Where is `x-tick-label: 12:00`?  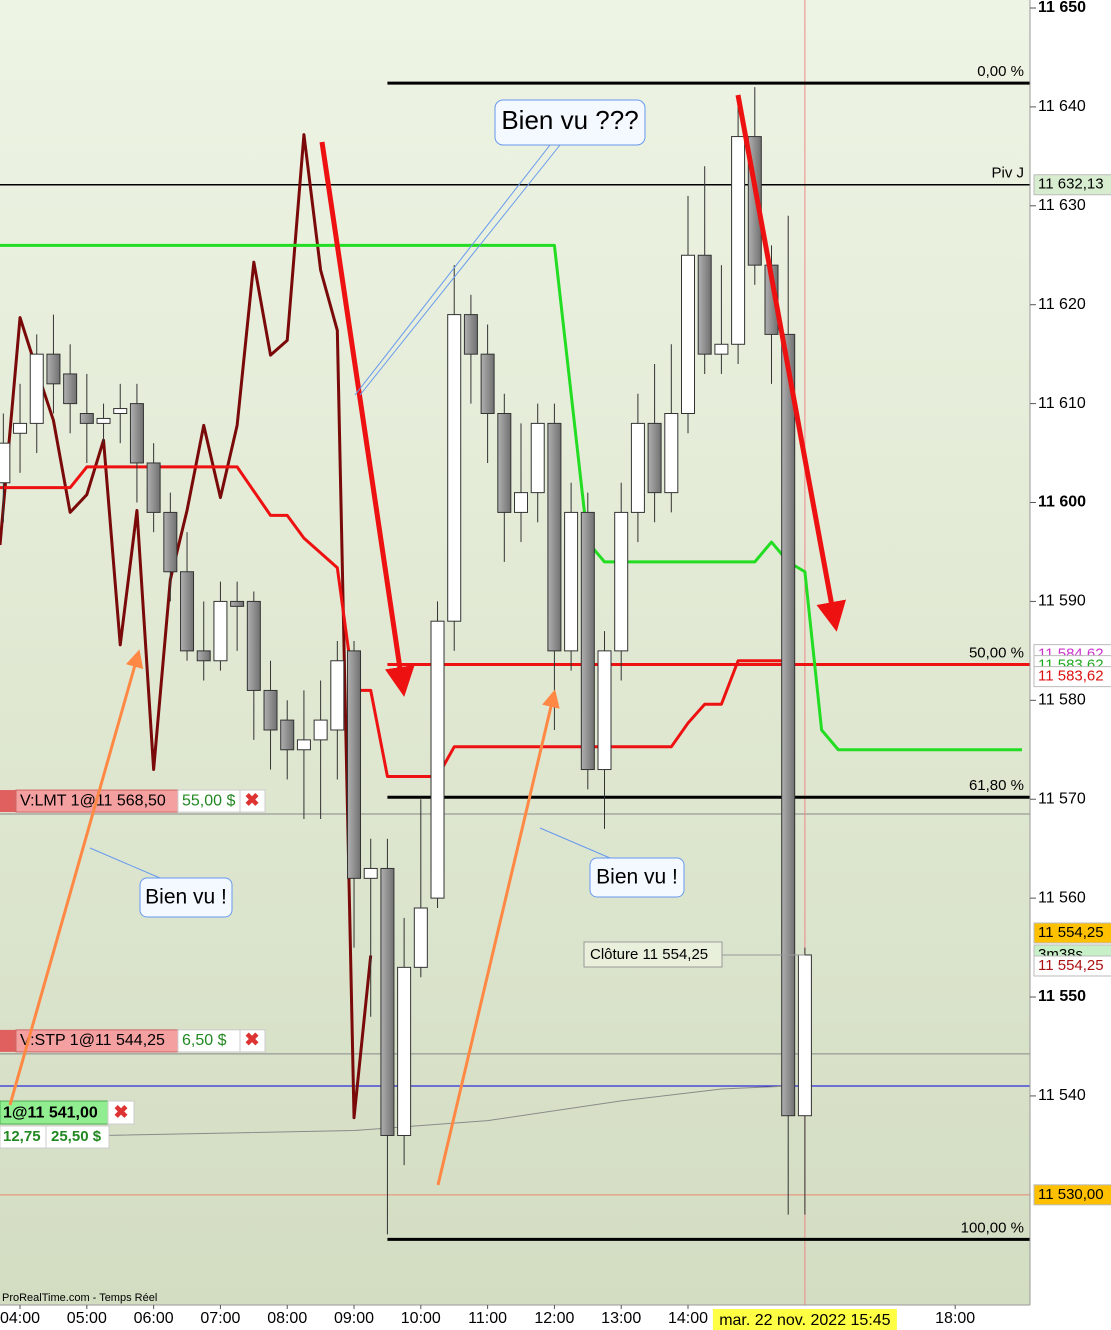
x-tick-label: 12:00 is located at coordinates (554, 1318).